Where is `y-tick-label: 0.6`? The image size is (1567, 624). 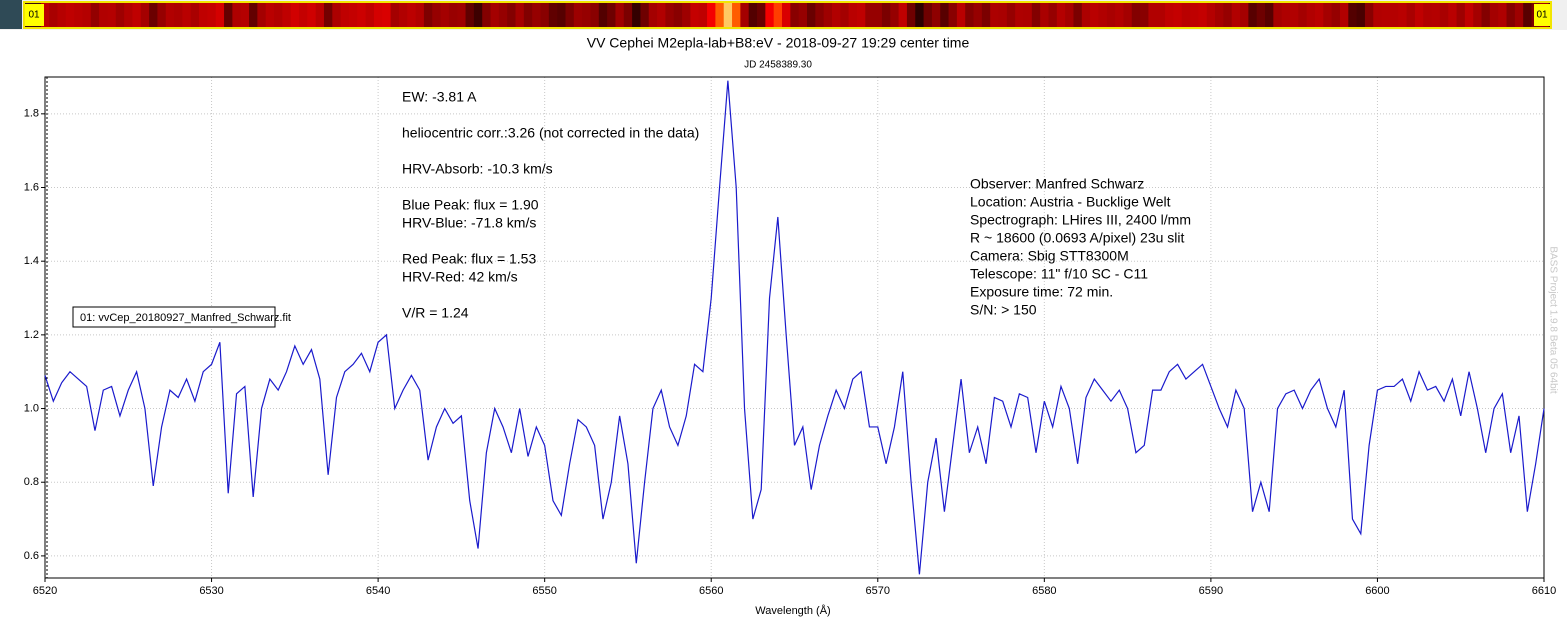
y-tick-label: 0.6 is located at coordinates (31, 556).